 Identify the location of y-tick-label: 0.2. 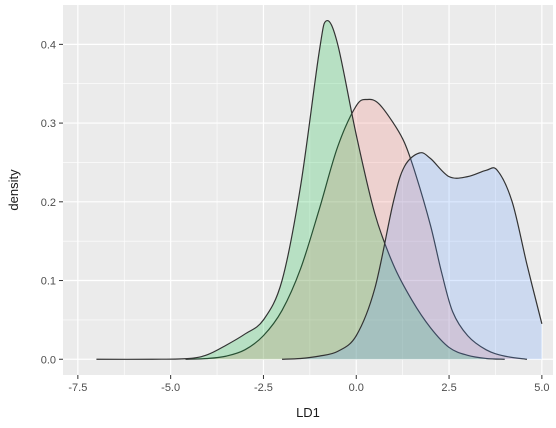
(48, 203).